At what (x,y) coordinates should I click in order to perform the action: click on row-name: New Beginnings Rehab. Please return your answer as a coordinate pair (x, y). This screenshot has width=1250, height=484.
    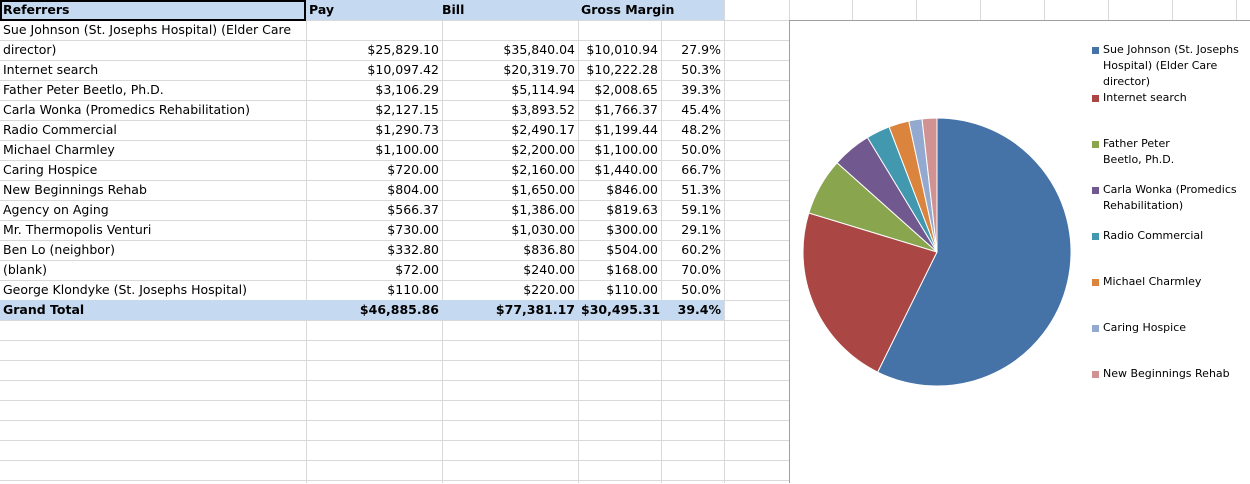
    Looking at the image, I should click on (75, 189).